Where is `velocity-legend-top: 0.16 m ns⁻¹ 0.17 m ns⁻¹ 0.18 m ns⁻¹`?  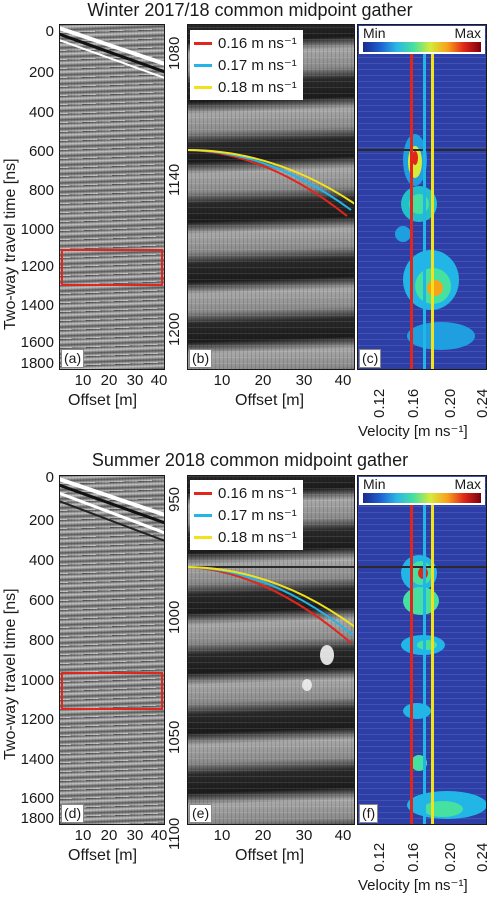
velocity-legend-top: 0.16 m ns⁻¹ 0.17 m ns⁻¹ 0.18 m ns⁻¹ is located at coordinates (246, 65).